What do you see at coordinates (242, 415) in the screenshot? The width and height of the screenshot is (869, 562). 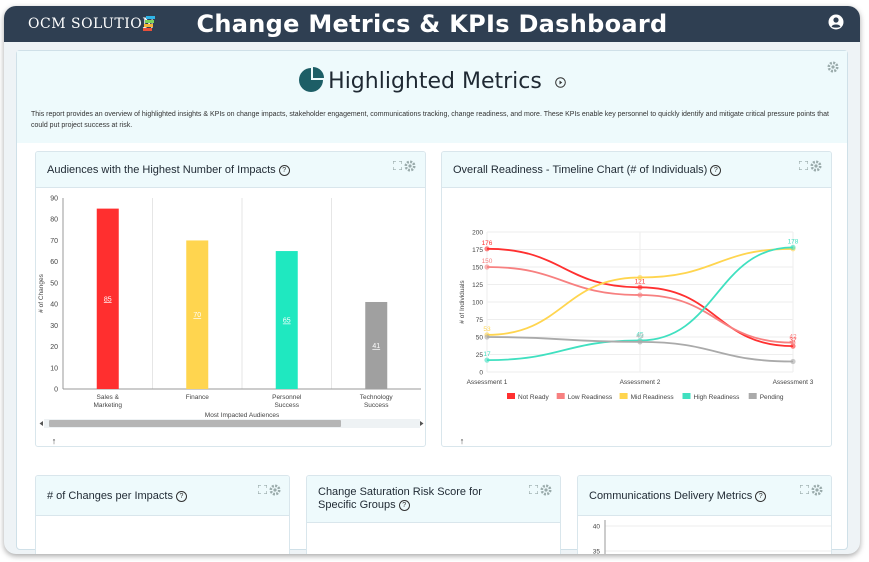 I see `x-axis-title: Most Impacted Audiences` at bounding box center [242, 415].